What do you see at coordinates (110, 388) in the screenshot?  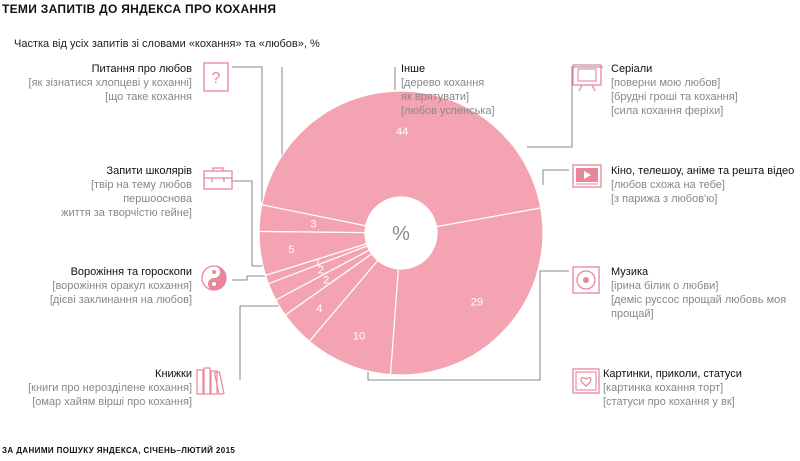 I see `query-text: [книги про нерозділене кохання]` at bounding box center [110, 388].